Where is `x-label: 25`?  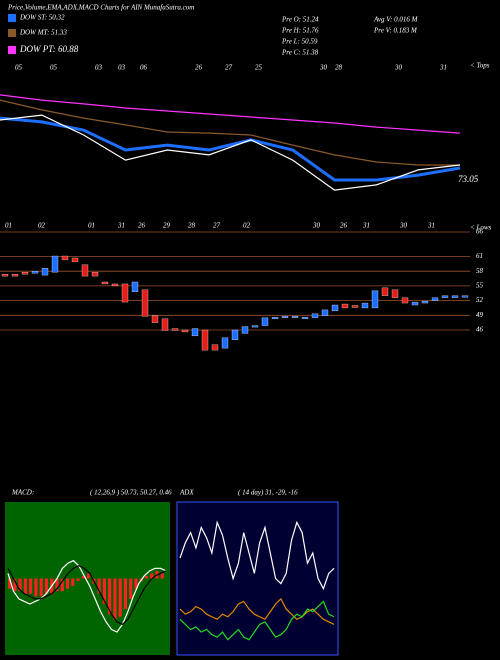 x-label: 25 is located at coordinates (259, 68).